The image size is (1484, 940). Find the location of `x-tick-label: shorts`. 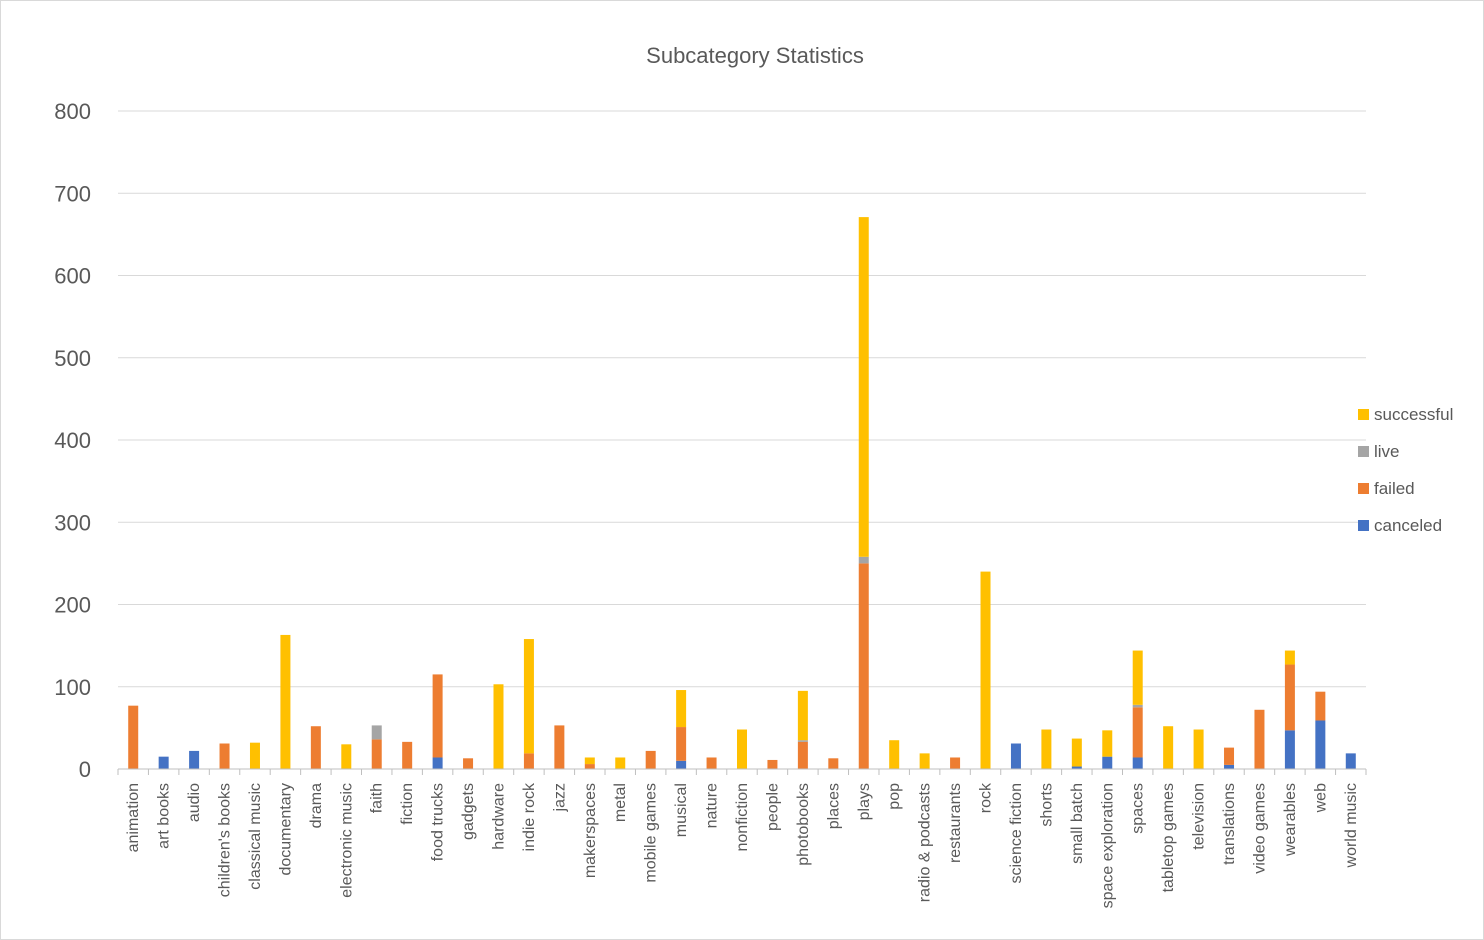

x-tick-label: shorts is located at coordinates (1046, 805).